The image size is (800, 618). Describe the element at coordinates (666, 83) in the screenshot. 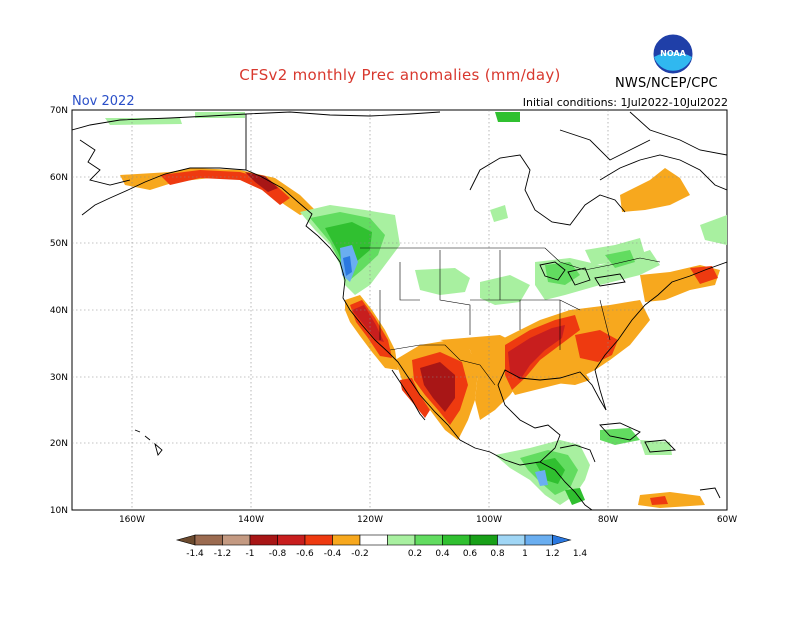

I see `agency-label: NWS/NCEP/CPC` at that location.